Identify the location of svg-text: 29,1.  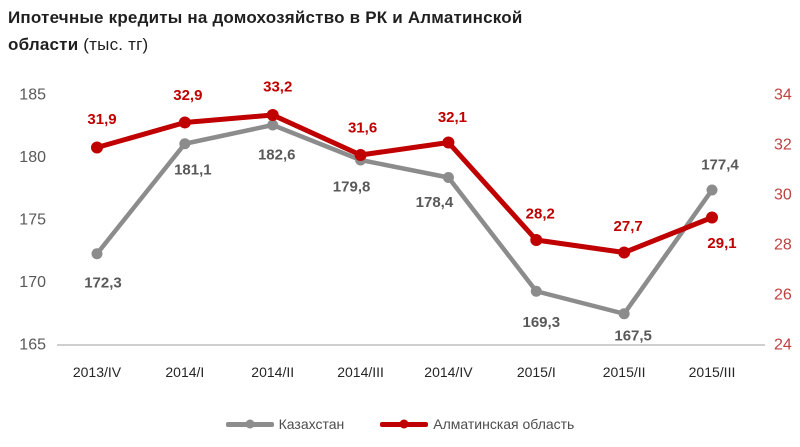
(721, 243).